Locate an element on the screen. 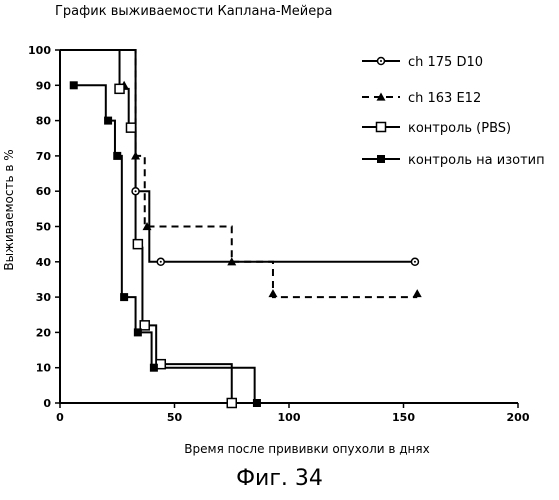 The image size is (559, 500). y-tick-label: 90 is located at coordinates (44, 85).